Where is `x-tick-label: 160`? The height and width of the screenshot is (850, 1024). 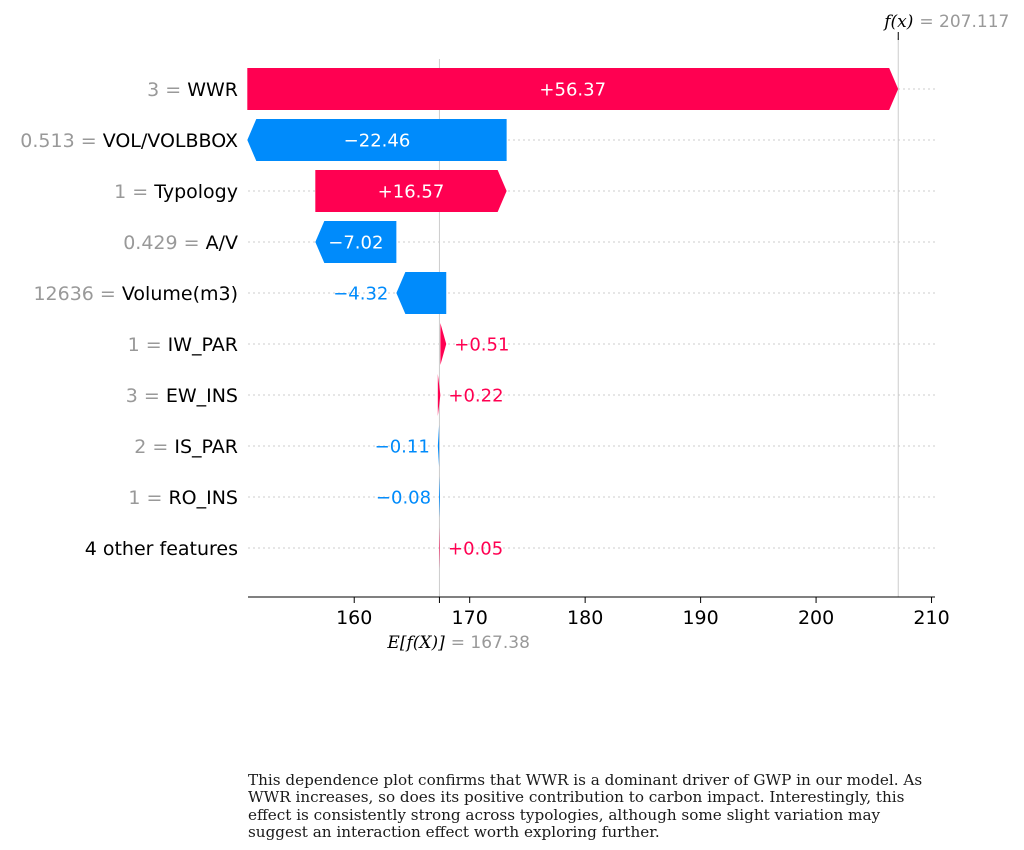 x-tick-label: 160 is located at coordinates (354, 618).